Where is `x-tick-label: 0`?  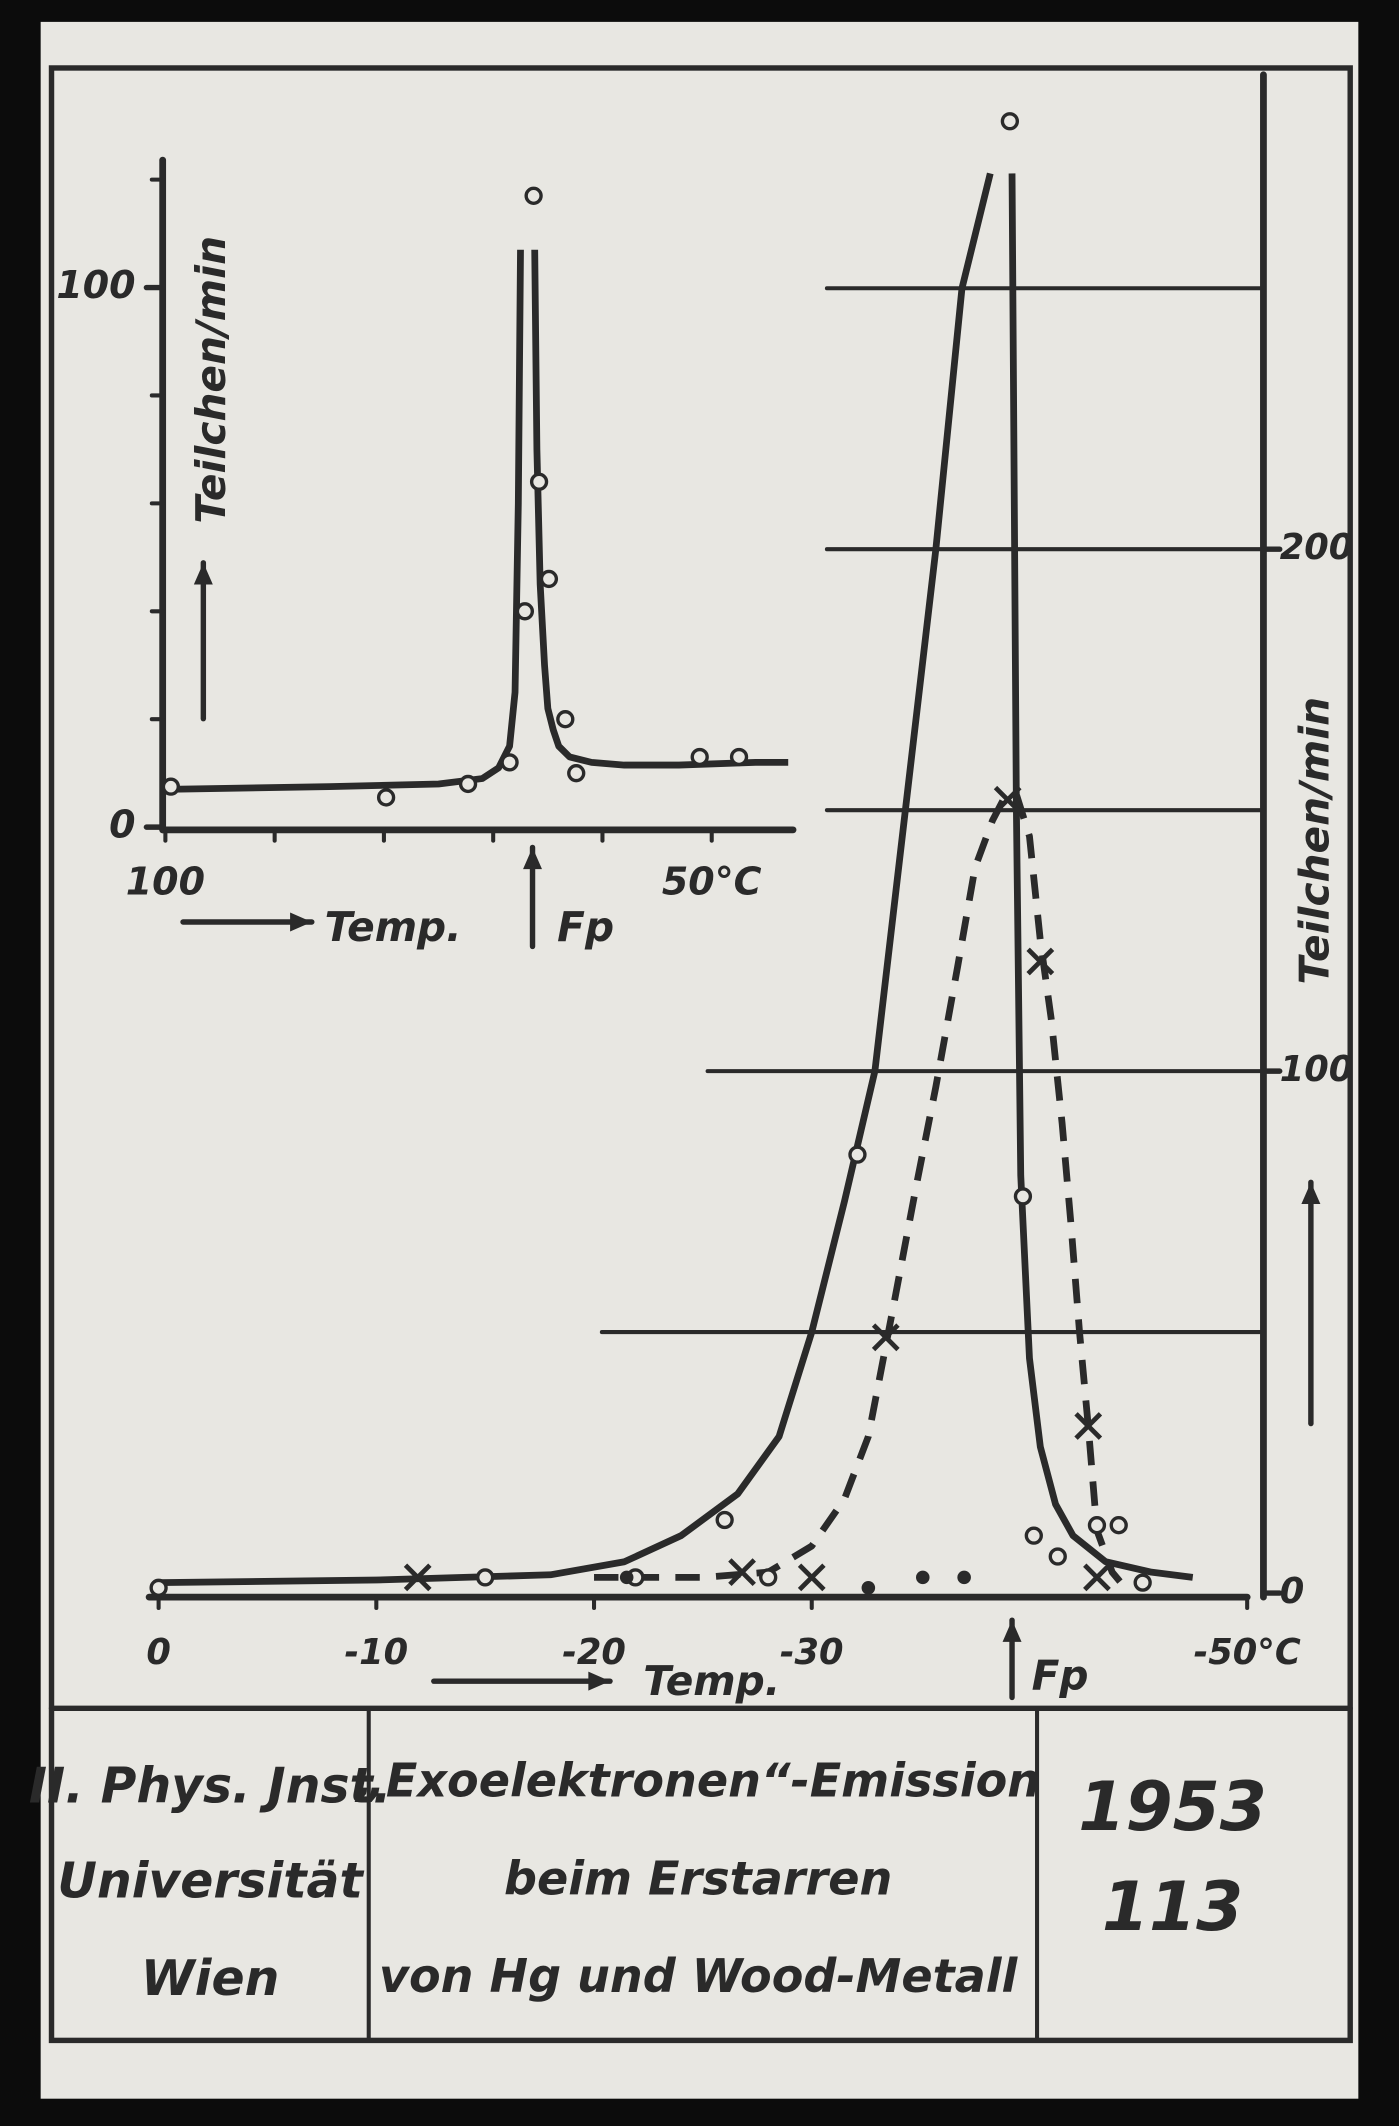
x-tick-label: 0 is located at coordinates (158, 1652).